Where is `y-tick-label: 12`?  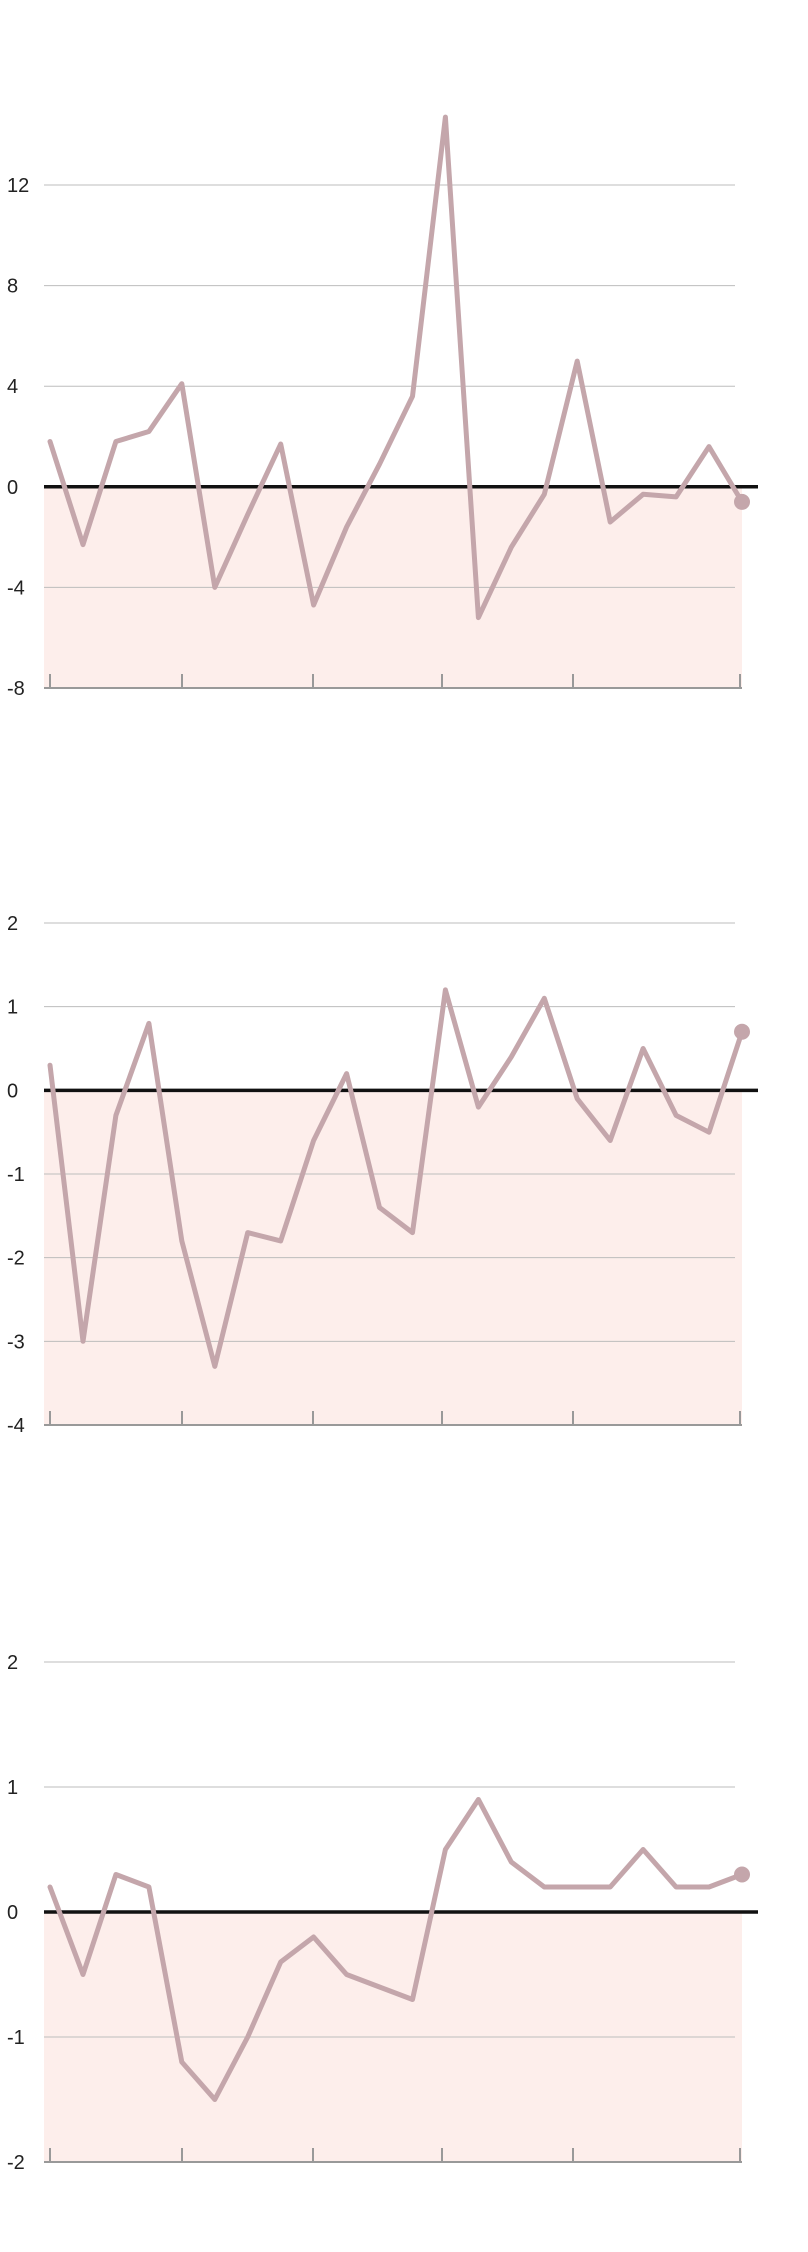 y-tick-label: 12 is located at coordinates (18, 186).